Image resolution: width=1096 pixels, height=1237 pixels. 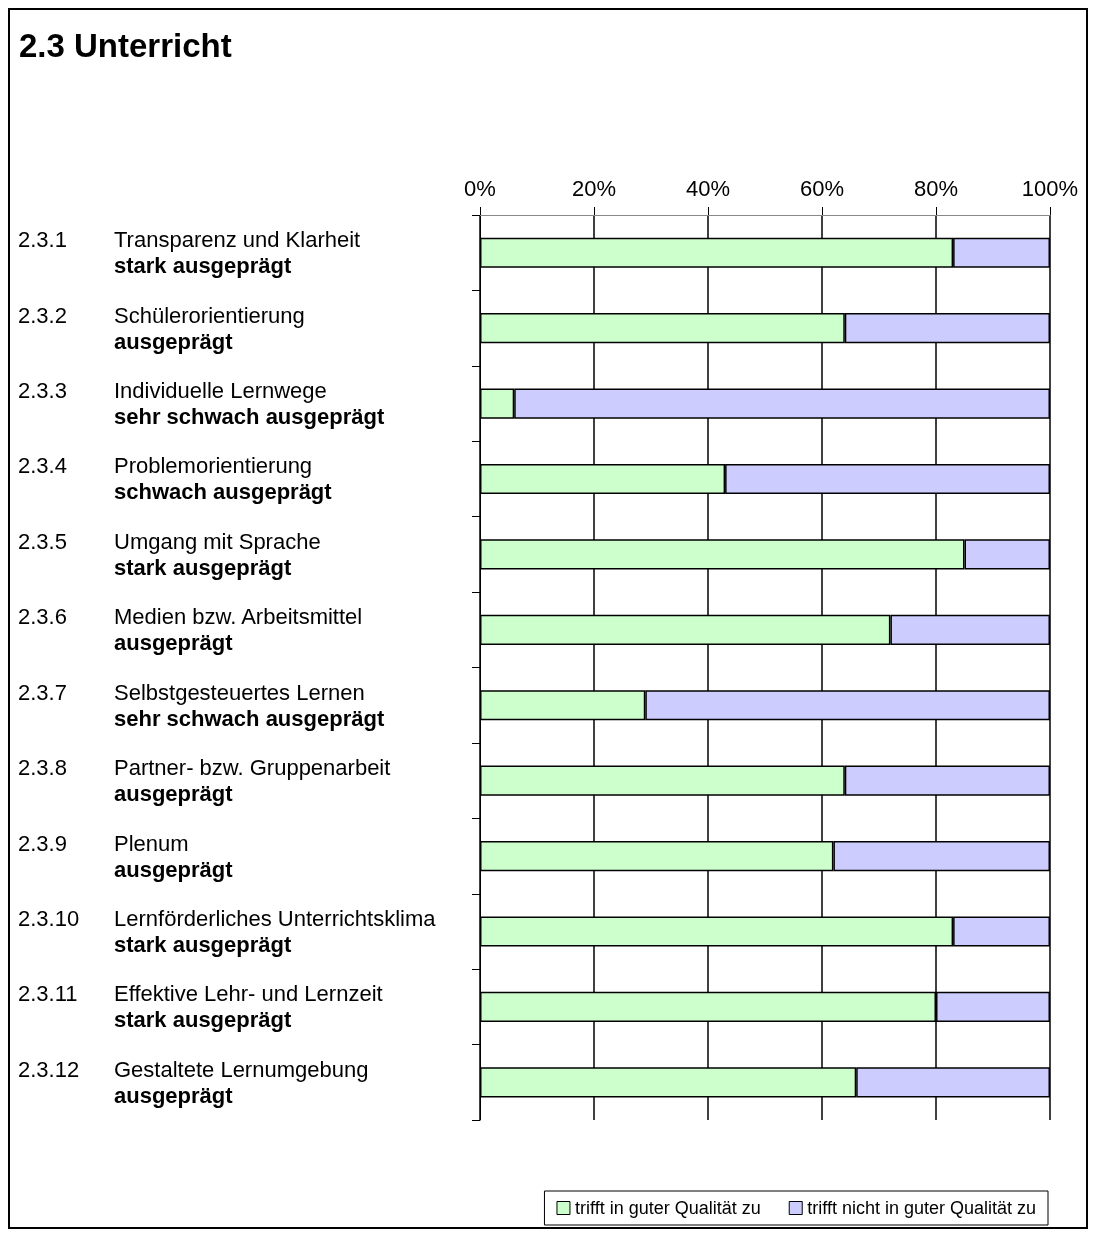 I want to click on x-tick-label: 20%, so click(x=594, y=188).